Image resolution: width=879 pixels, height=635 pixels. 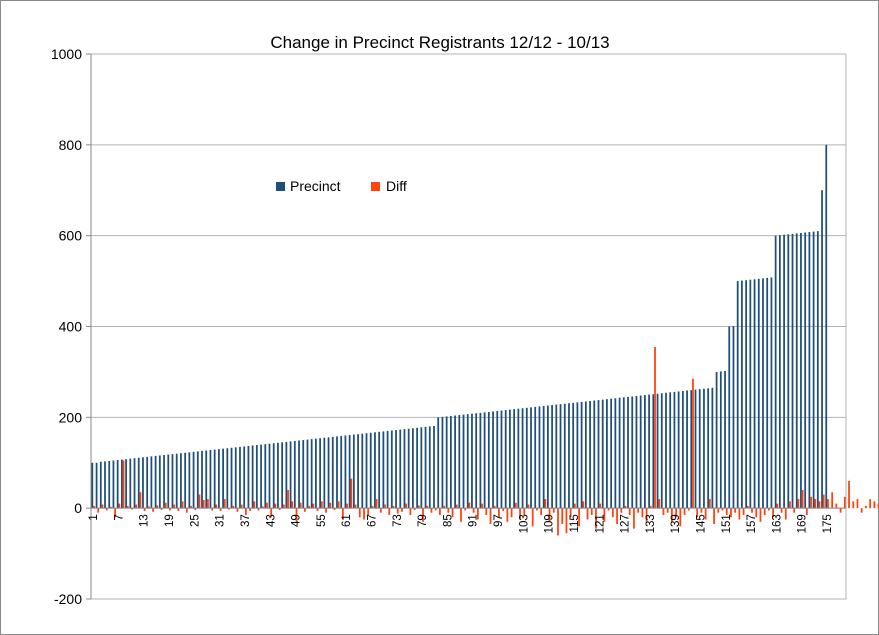 What do you see at coordinates (474, 520) in the screenshot?
I see `x-tick-label: 91` at bounding box center [474, 520].